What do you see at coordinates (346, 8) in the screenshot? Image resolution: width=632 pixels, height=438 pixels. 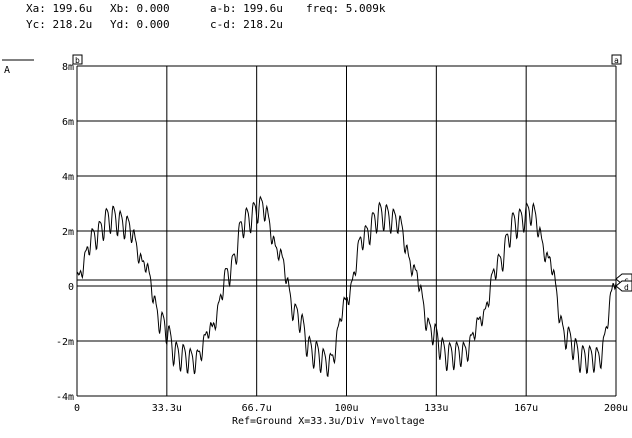 I see `frequency-readout: freq: 5.009k` at bounding box center [346, 8].